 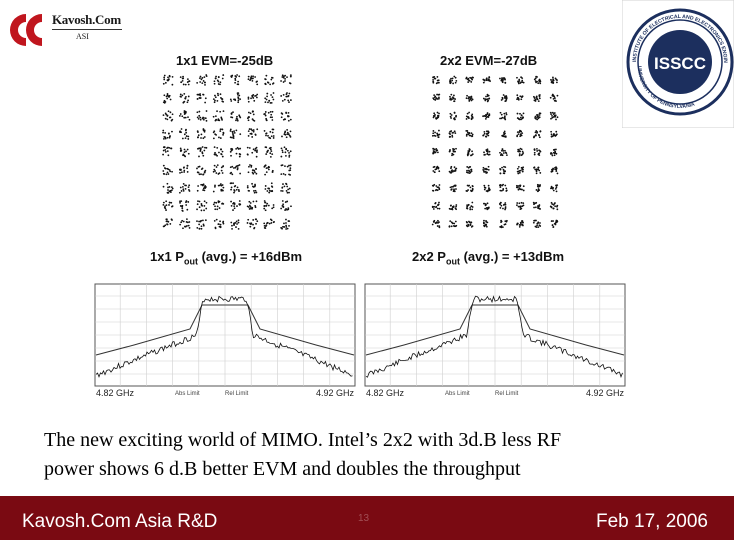 I want to click on logo-sub: ASI, so click(x=82, y=36).